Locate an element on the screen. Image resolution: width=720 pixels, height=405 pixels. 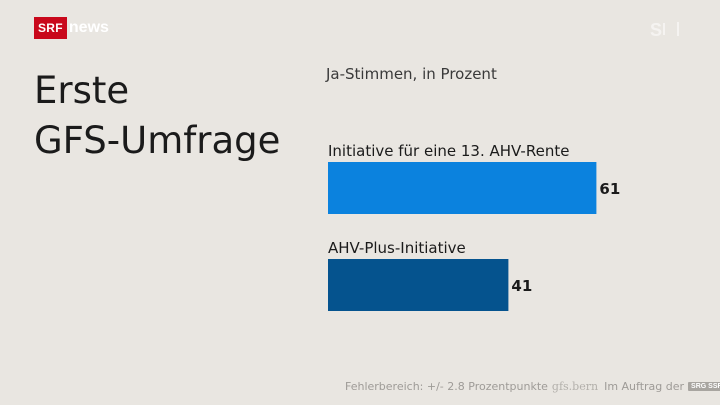
srg-ssr-logo: SRG SSR is located at coordinates (704, 386).